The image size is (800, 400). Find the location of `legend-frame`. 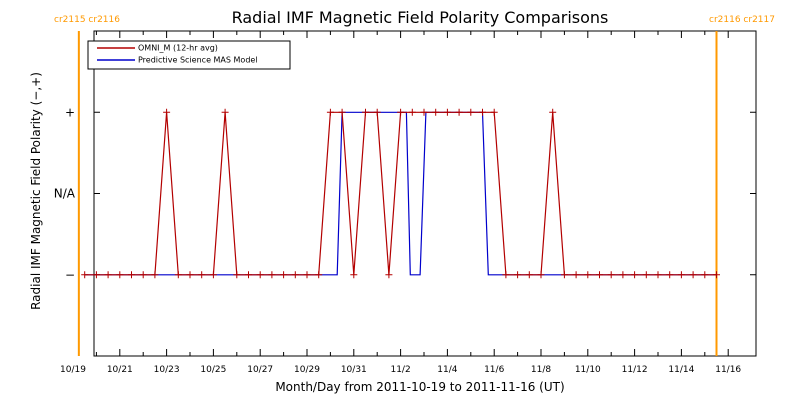

legend-frame is located at coordinates (189, 55).